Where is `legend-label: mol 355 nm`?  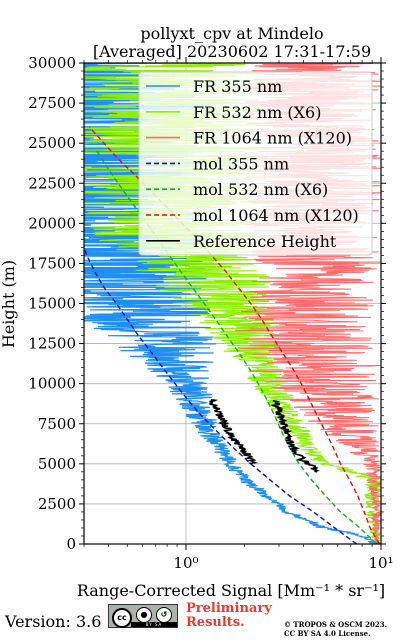
legend-label: mol 355 nm is located at coordinates (241, 163).